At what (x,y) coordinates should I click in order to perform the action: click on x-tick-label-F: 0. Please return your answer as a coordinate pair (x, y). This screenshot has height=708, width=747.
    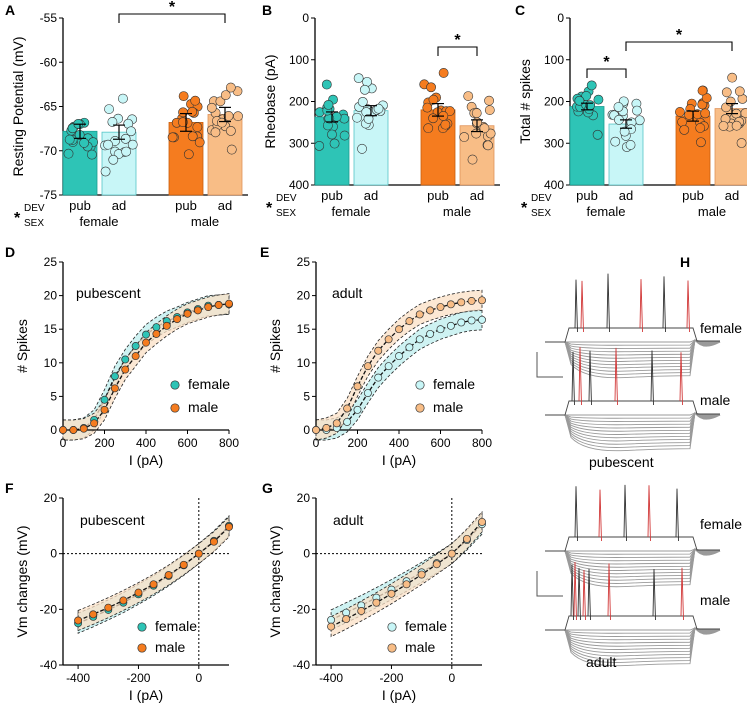
    Looking at the image, I should click on (198, 678).